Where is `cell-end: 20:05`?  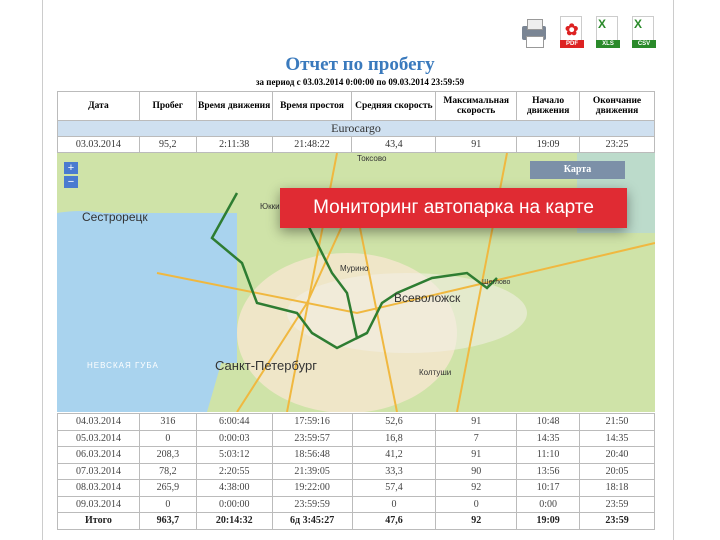 cell-end: 20:05 is located at coordinates (617, 471).